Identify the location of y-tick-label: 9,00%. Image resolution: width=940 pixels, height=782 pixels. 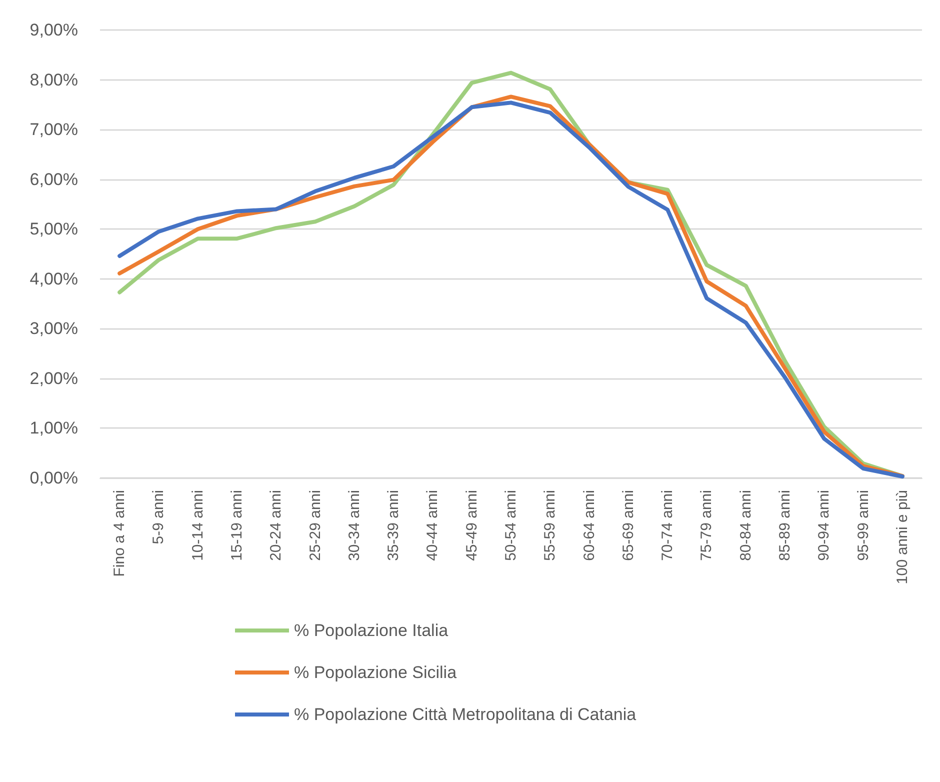
(54, 30).